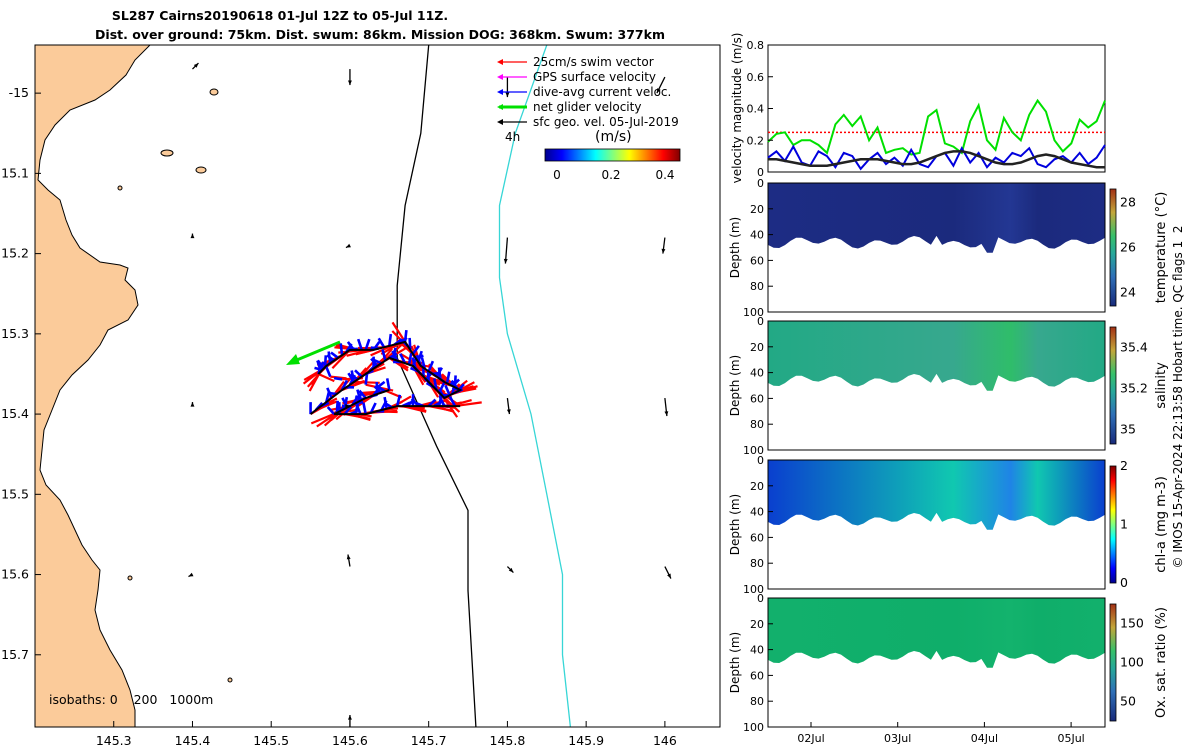 Image resolution: width=1200 pixels, height=750 pixels. Describe the element at coordinates (93, 386) in the screenshot. I see `coastline-land` at that location.